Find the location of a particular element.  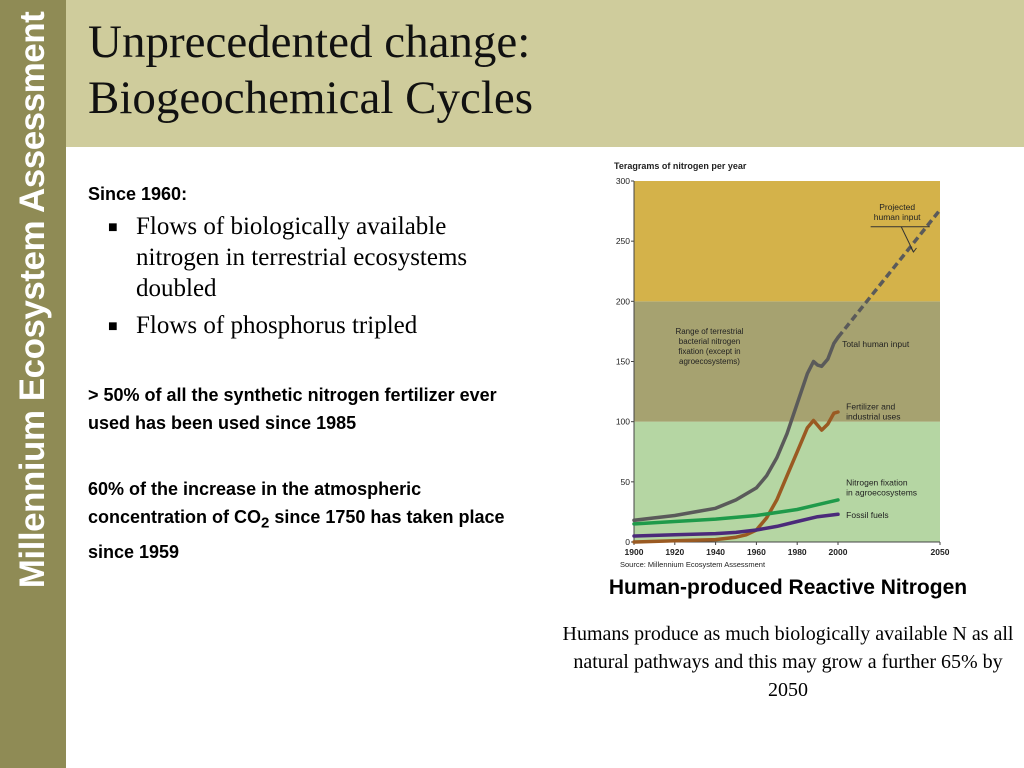

x-tick-label: 2000 is located at coordinates (838, 552).